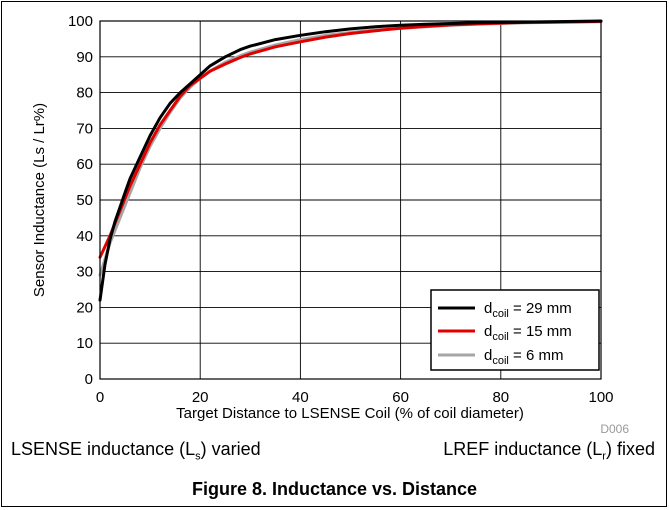 This screenshot has height=510, width=669. What do you see at coordinates (84, 236) in the screenshot?
I see `y-tick-label: 40` at bounding box center [84, 236].